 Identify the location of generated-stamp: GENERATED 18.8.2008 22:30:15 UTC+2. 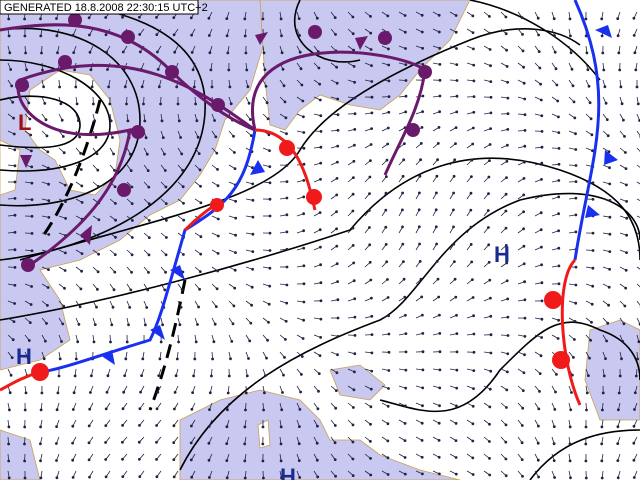
(106, 8).